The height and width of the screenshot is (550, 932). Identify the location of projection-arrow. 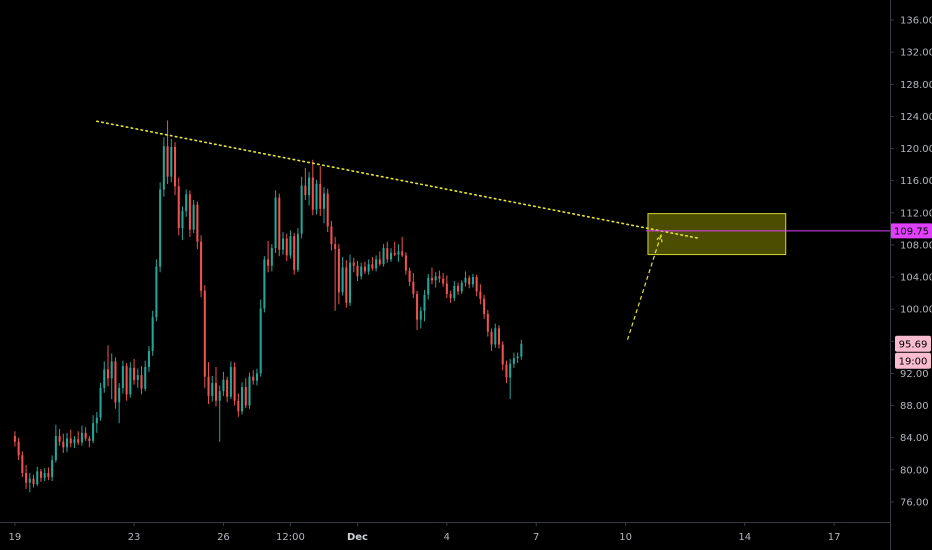
(644, 287).